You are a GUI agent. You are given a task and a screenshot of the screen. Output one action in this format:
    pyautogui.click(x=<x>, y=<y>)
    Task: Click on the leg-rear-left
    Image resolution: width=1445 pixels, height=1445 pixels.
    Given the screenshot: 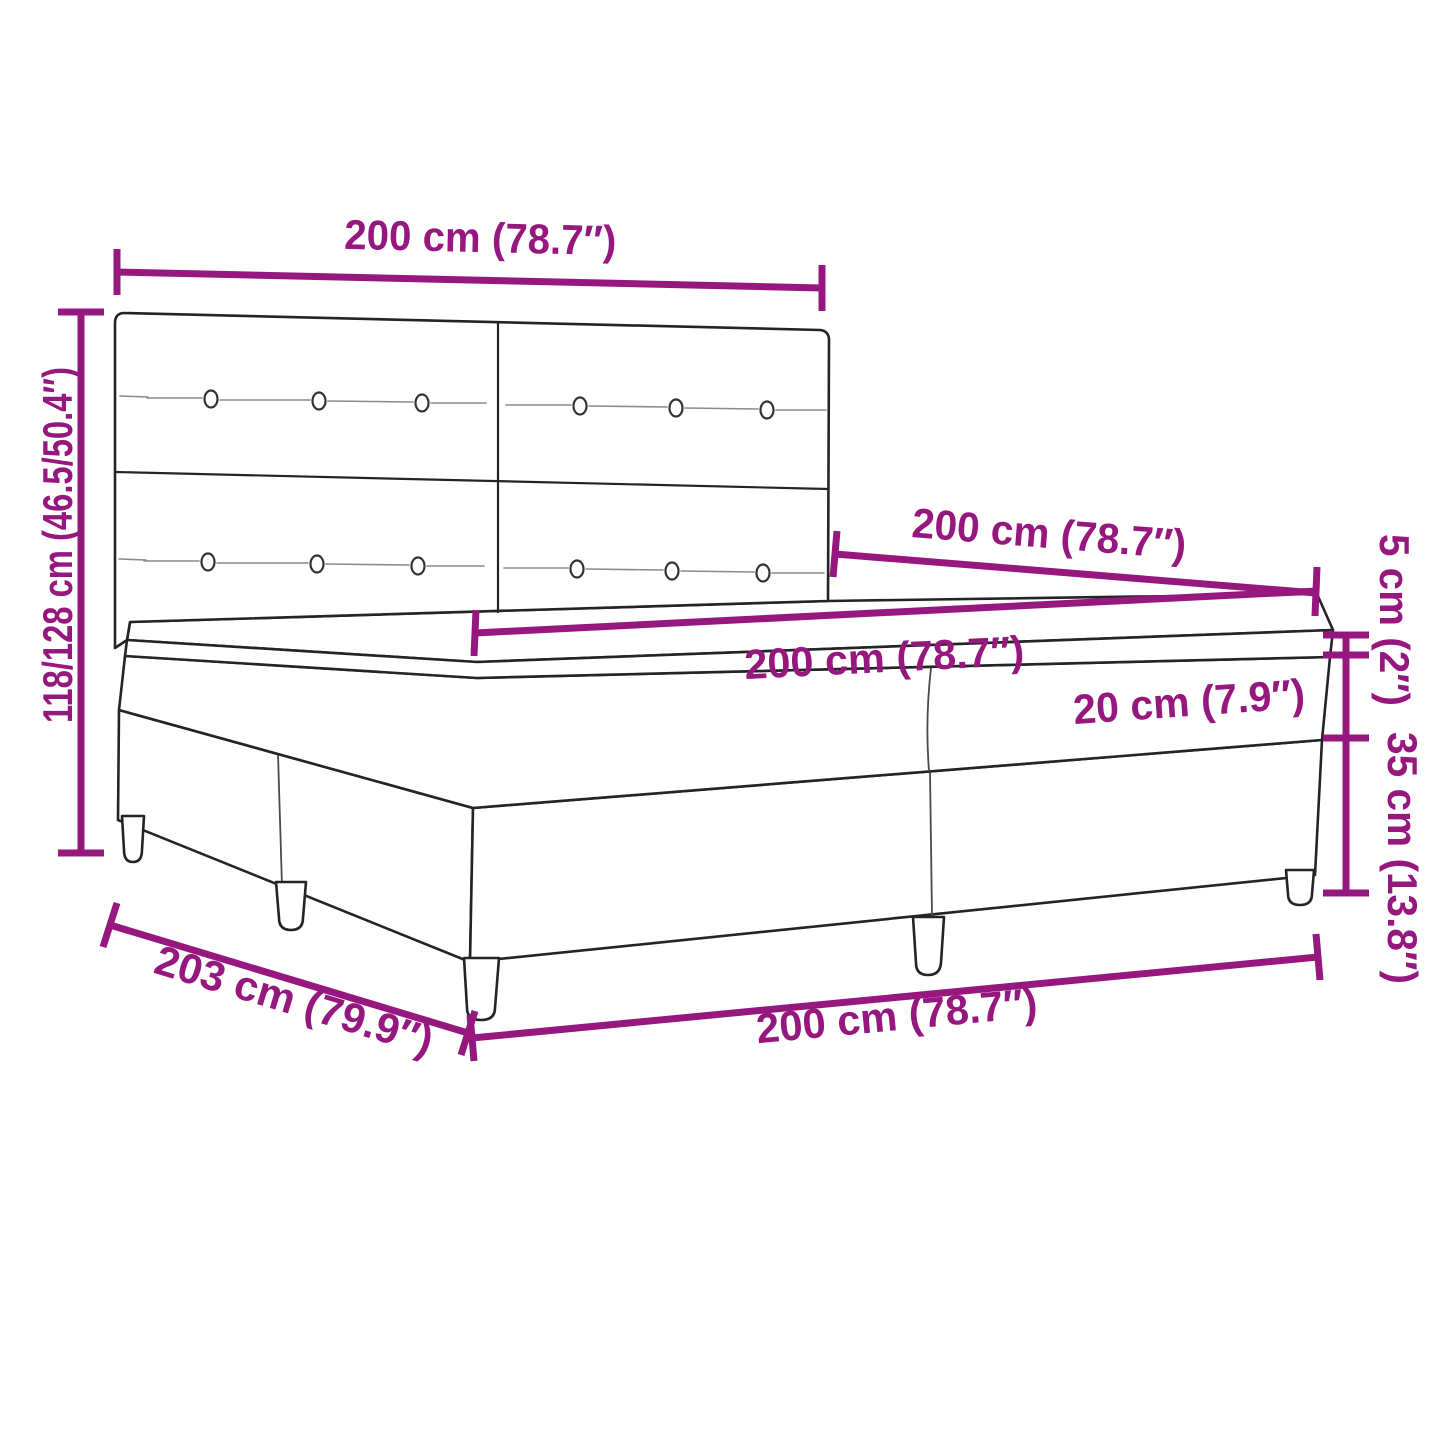 What is the action you would take?
    pyautogui.click(x=133, y=839)
    